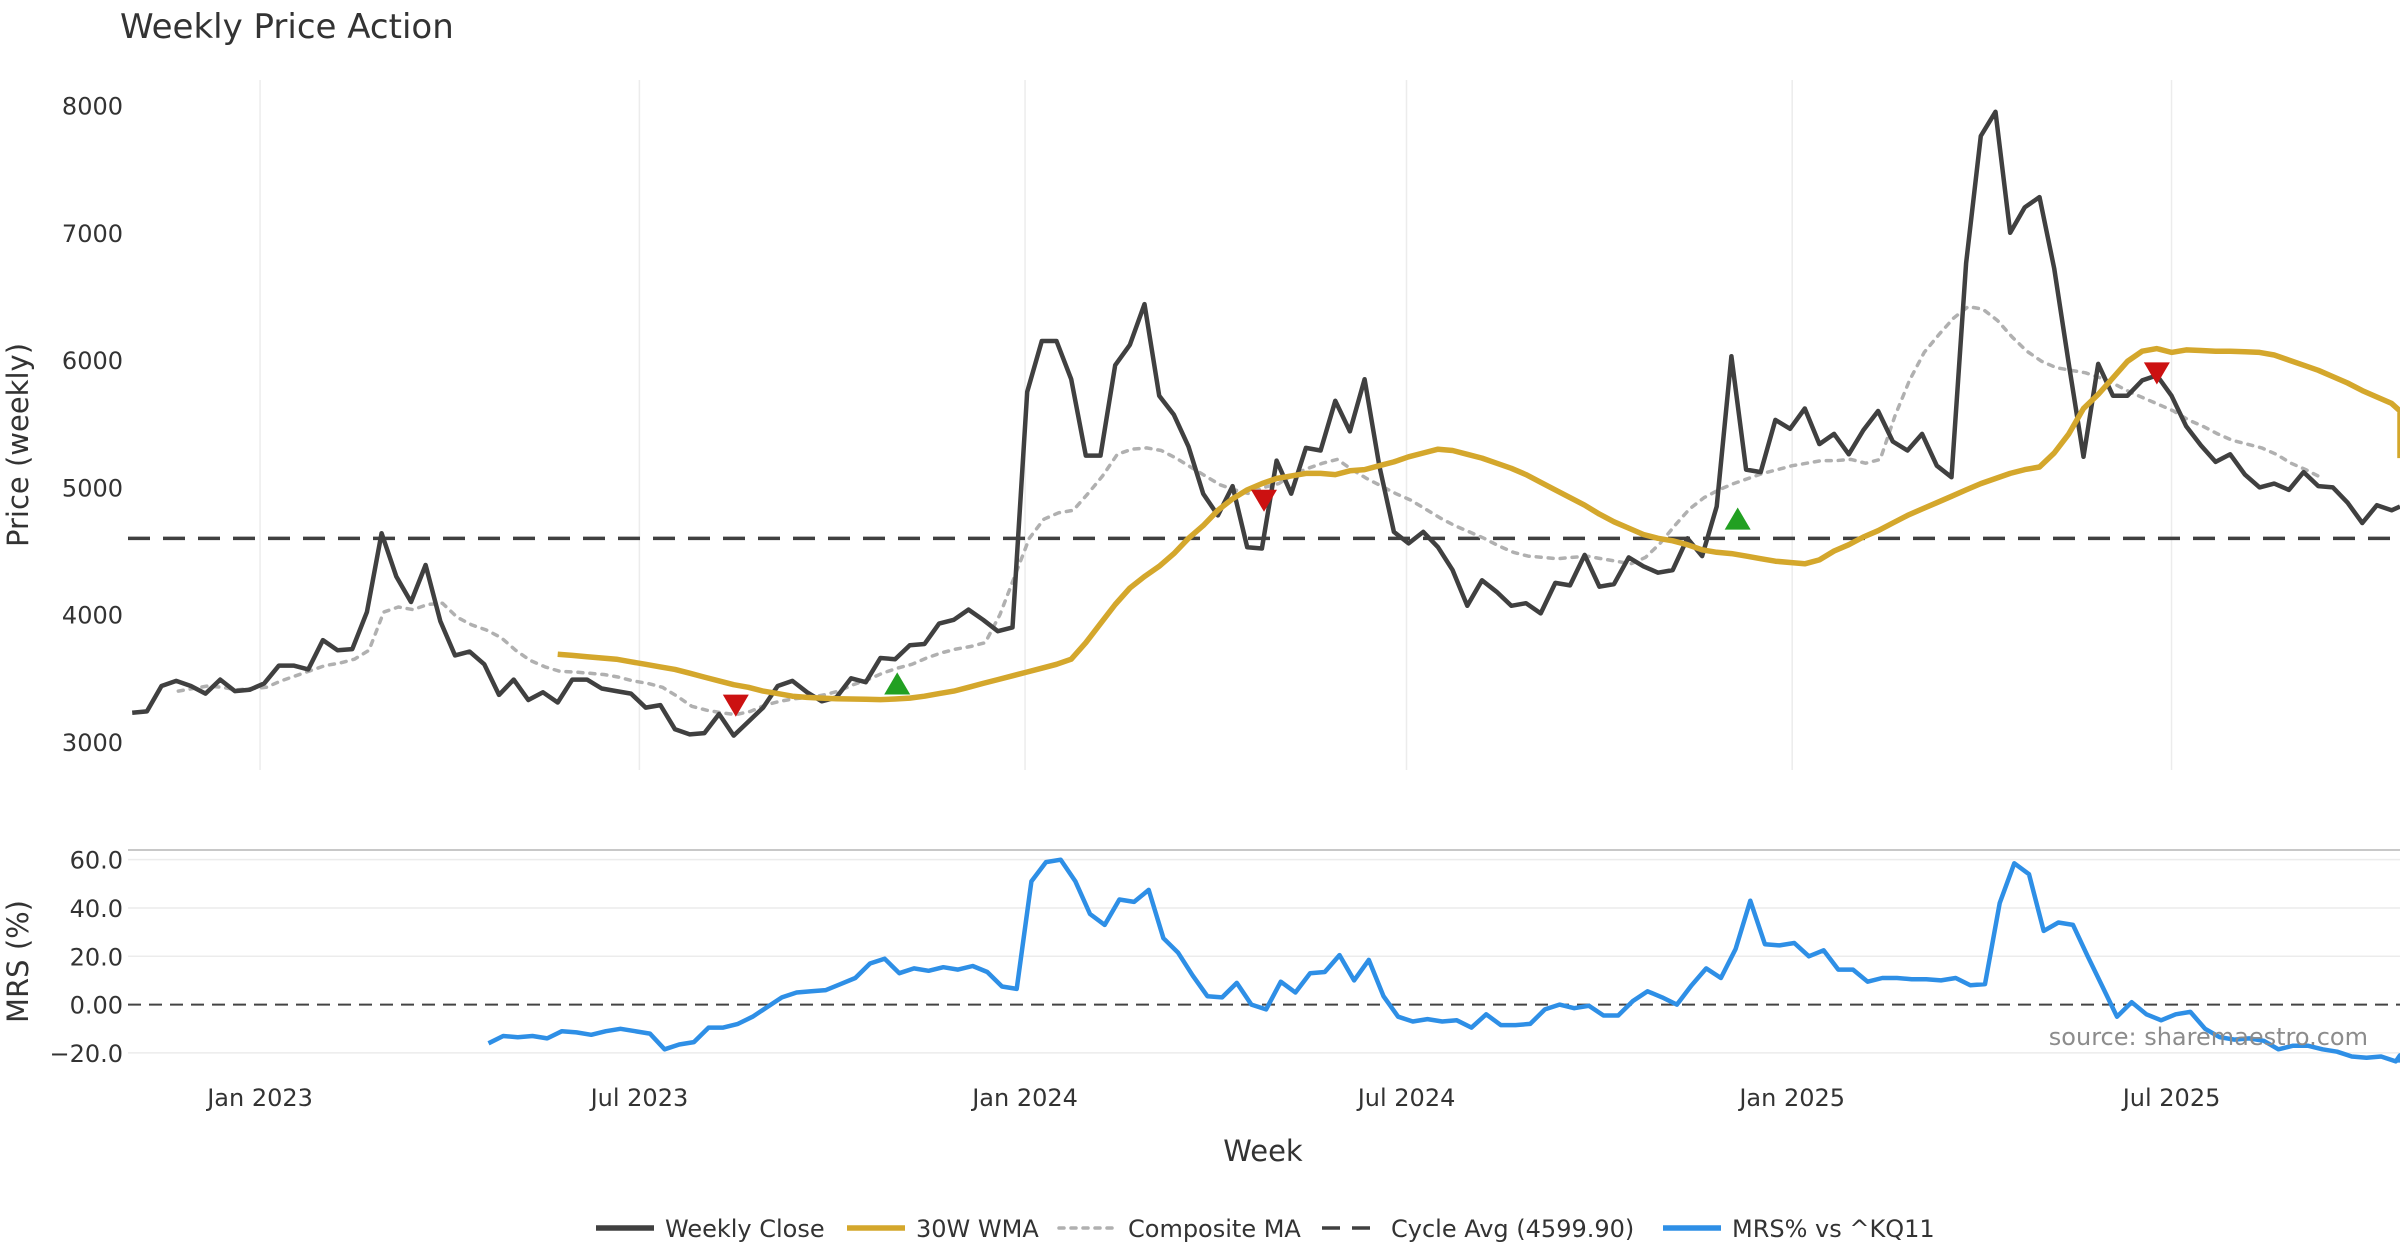 The height and width of the screenshot is (1260, 2400). Describe the element at coordinates (92, 743) in the screenshot. I see `price-y-tick-label: 3000` at that location.